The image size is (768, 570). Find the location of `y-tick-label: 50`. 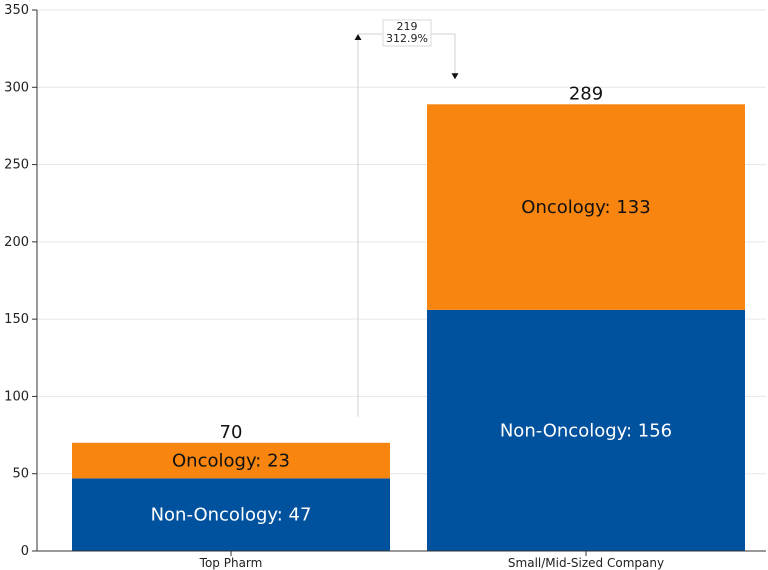

y-tick-label: 50 is located at coordinates (20, 474).